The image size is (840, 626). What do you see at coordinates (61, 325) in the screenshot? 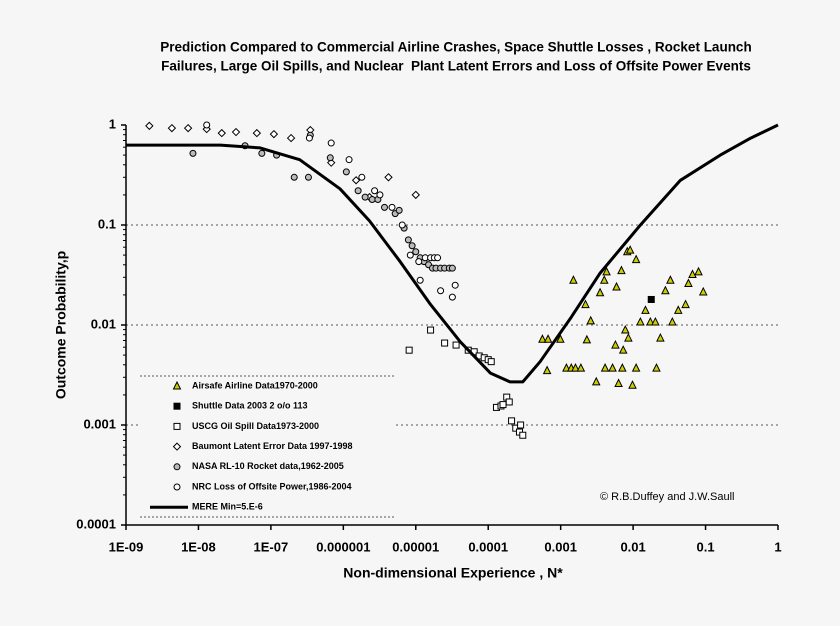
I see `y-axis-title: Outcome Probability,p` at bounding box center [61, 325].